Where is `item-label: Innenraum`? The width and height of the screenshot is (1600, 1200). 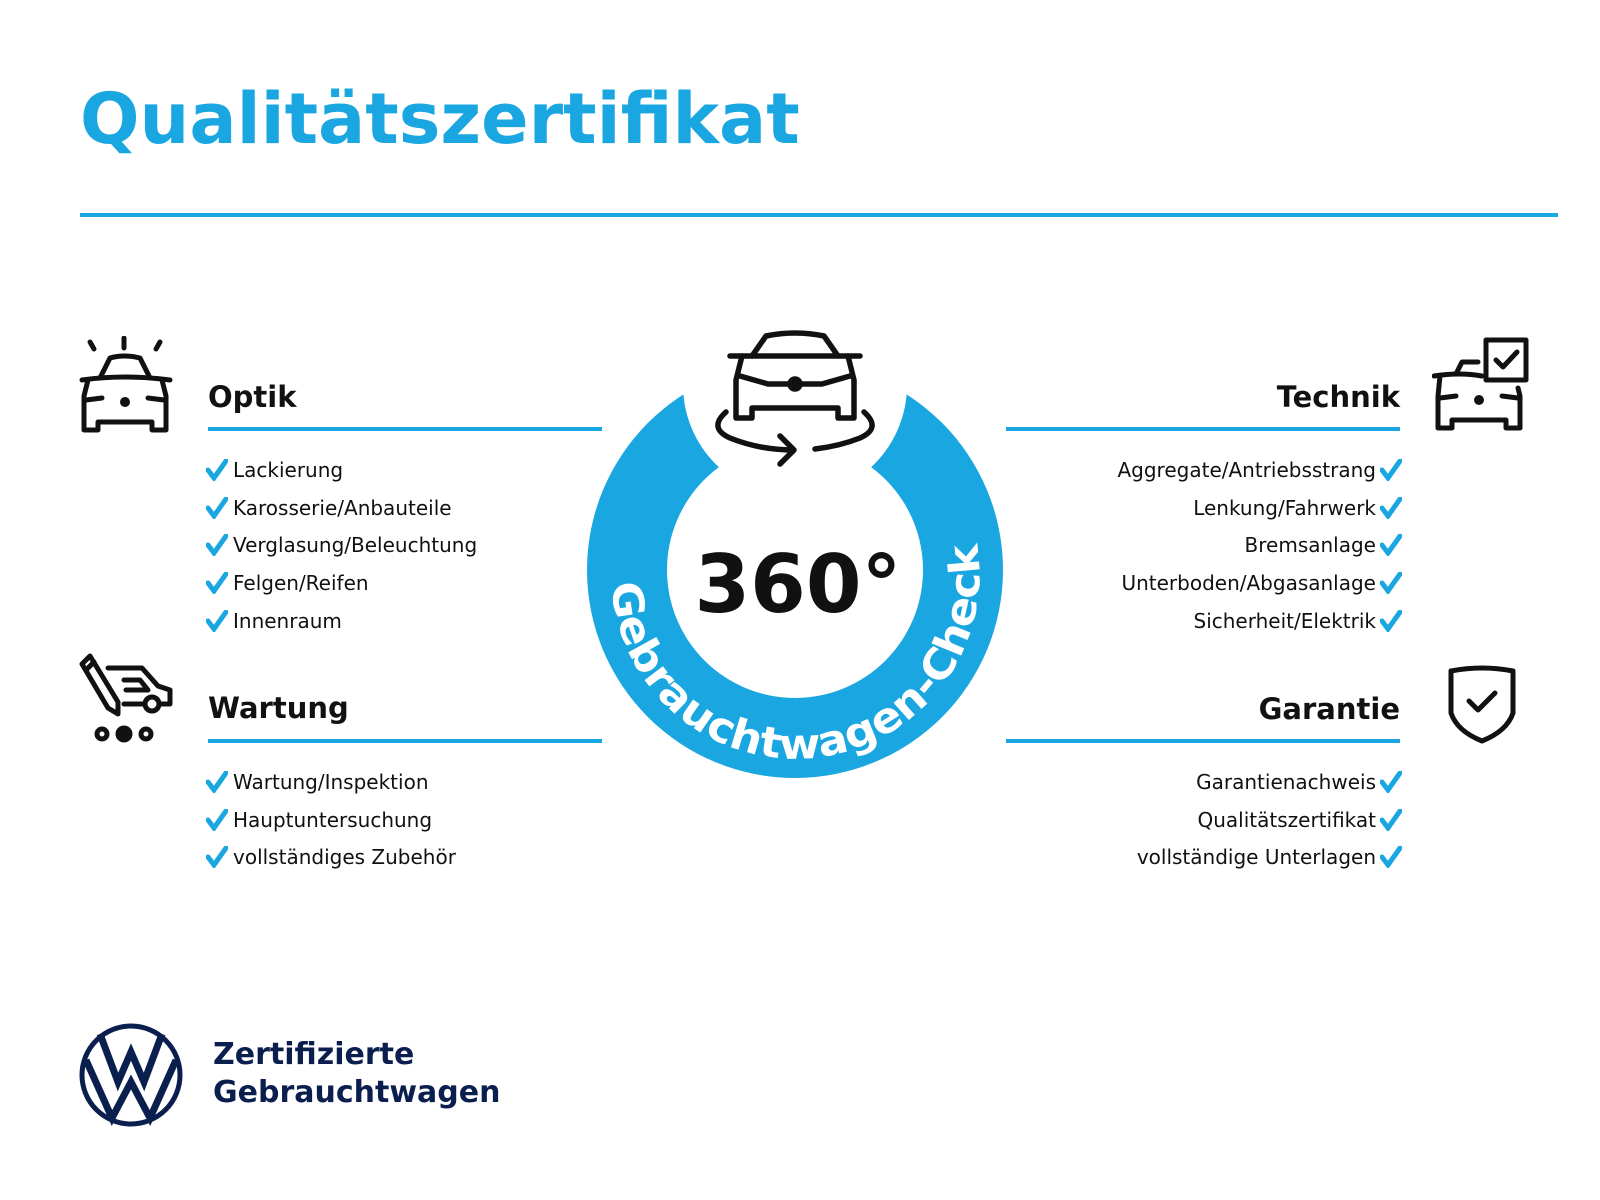
item-label: Innenraum is located at coordinates (287, 620).